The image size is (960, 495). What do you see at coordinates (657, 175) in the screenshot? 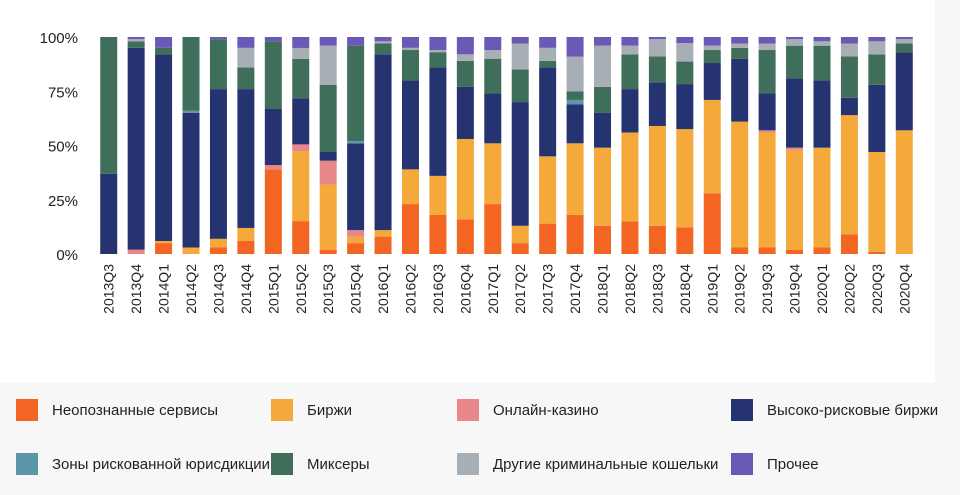
I see `bar-segment-2018Q3-s1` at bounding box center [657, 175].